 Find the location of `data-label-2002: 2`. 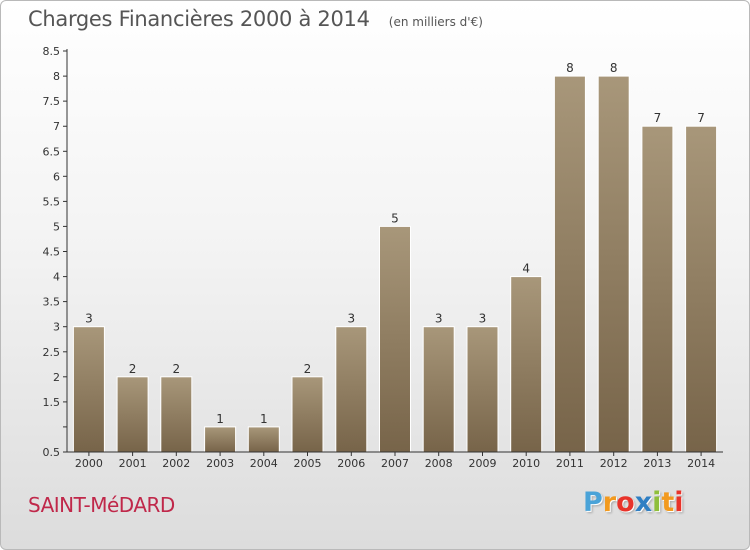

data-label-2002: 2 is located at coordinates (176, 369).